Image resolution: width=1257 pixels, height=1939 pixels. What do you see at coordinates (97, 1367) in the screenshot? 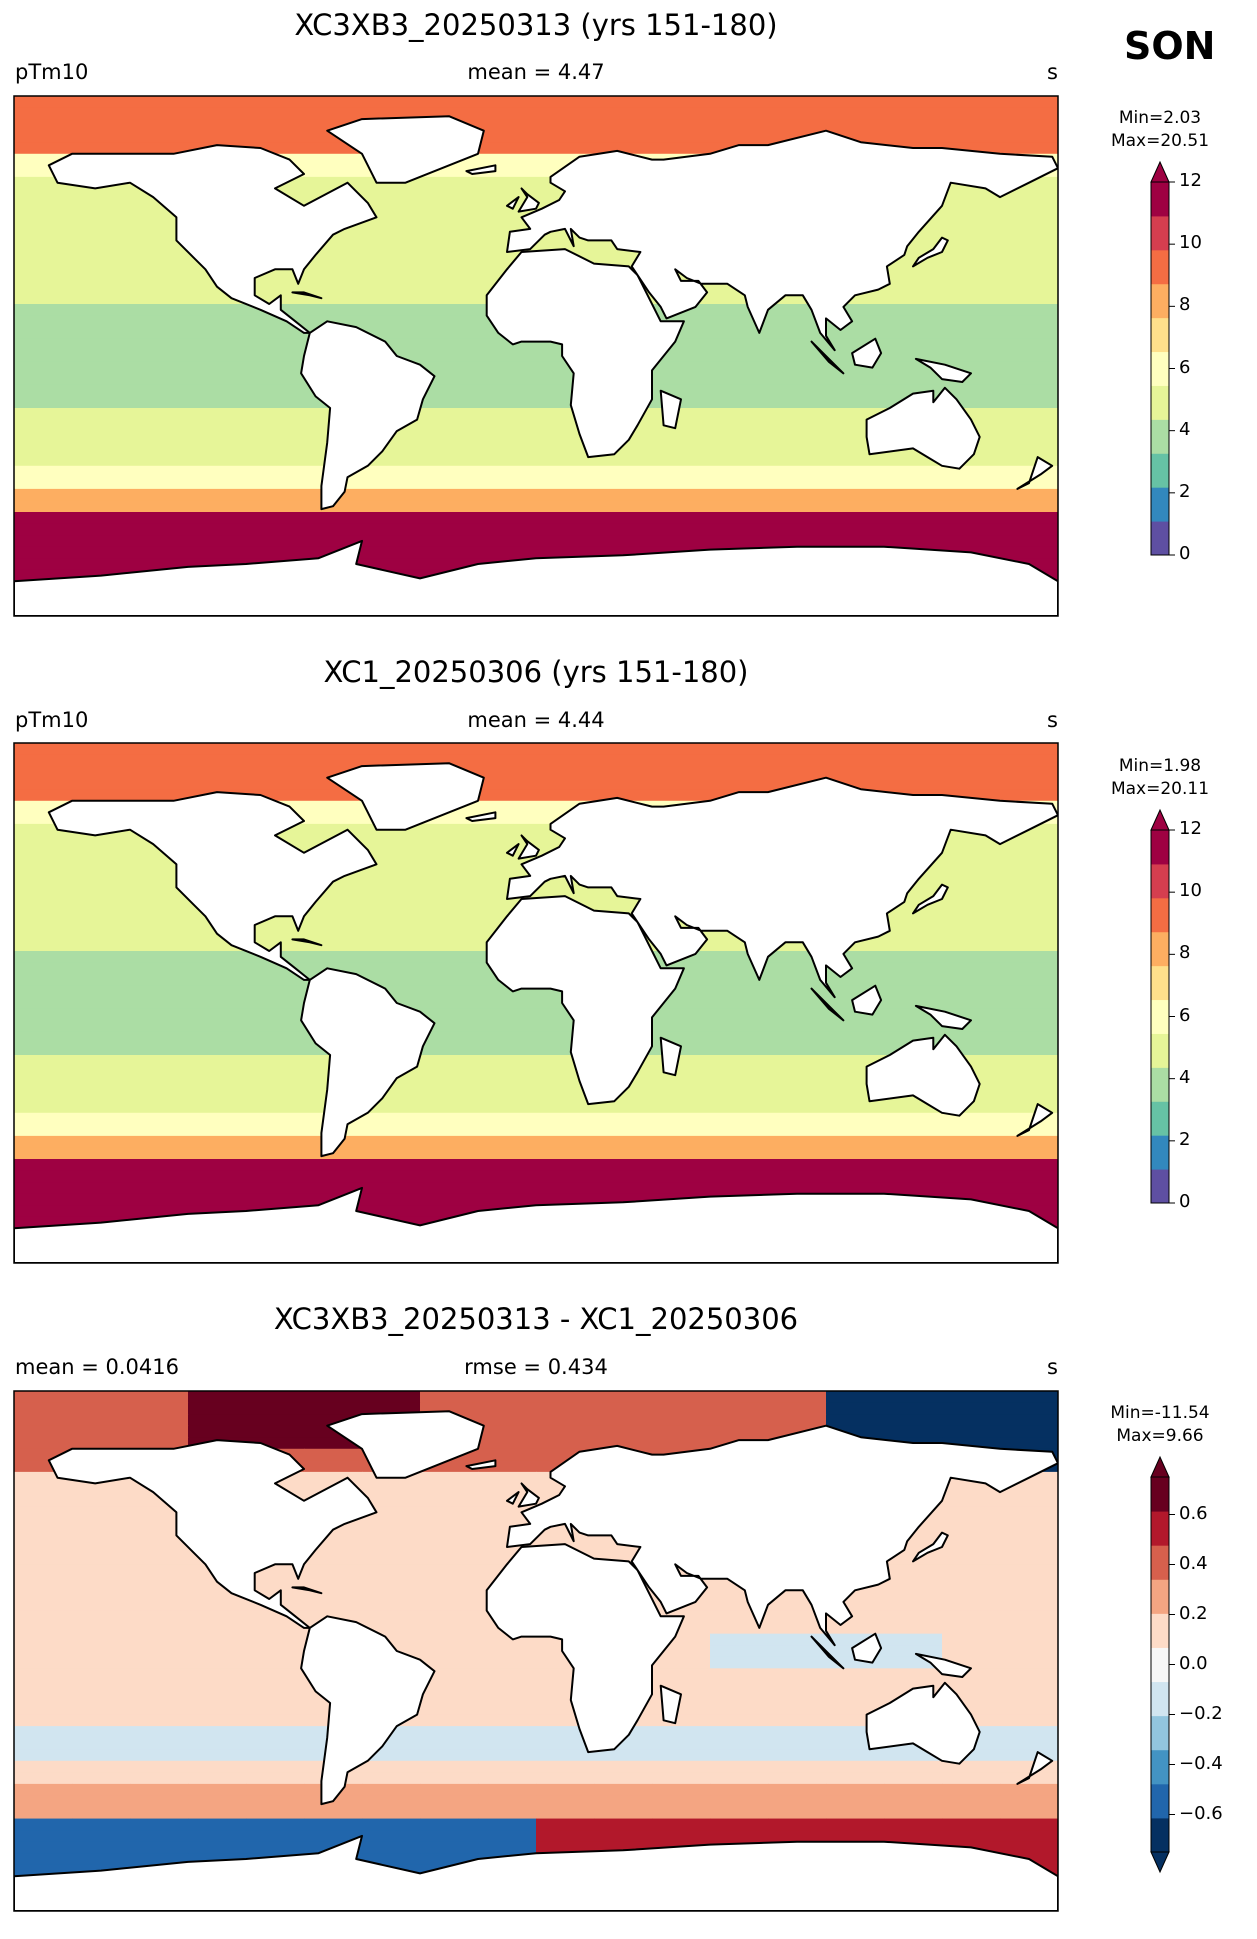
I see `panel-3-mean-label: mean = 0.0416` at bounding box center [97, 1367].